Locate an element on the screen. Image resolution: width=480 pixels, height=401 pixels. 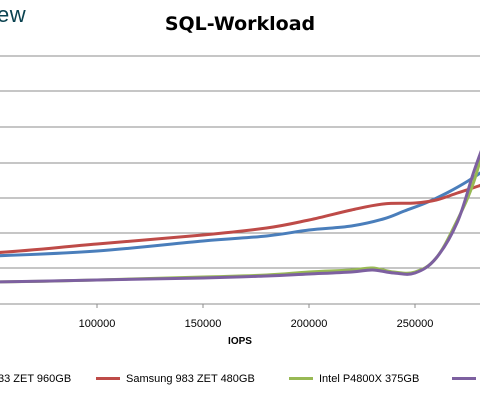
legend-label-2: Samsung 983 ZET 480GB is located at coordinates (190, 379).